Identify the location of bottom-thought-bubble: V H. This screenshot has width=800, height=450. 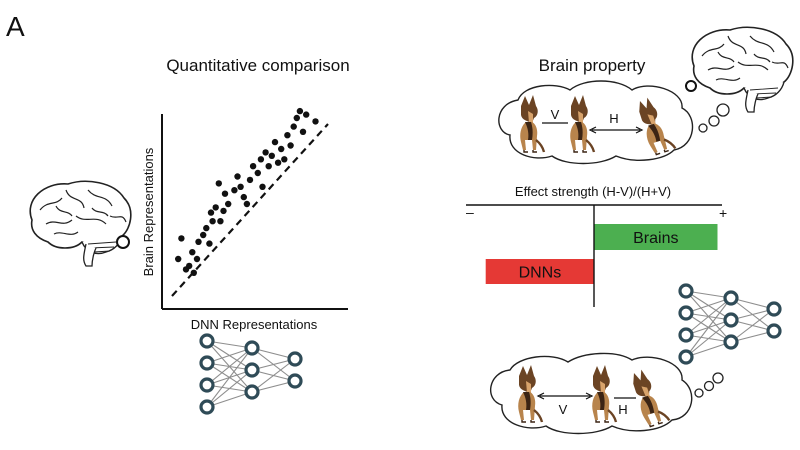
(591, 393).